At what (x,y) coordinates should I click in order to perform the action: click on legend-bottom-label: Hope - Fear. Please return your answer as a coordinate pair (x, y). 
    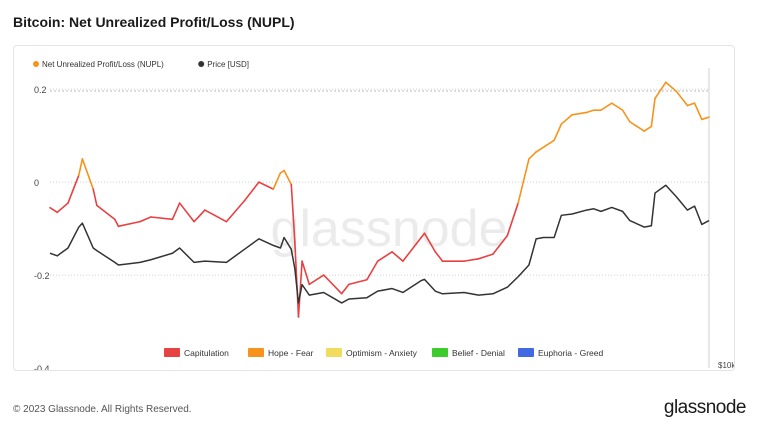
    Looking at the image, I should click on (291, 353).